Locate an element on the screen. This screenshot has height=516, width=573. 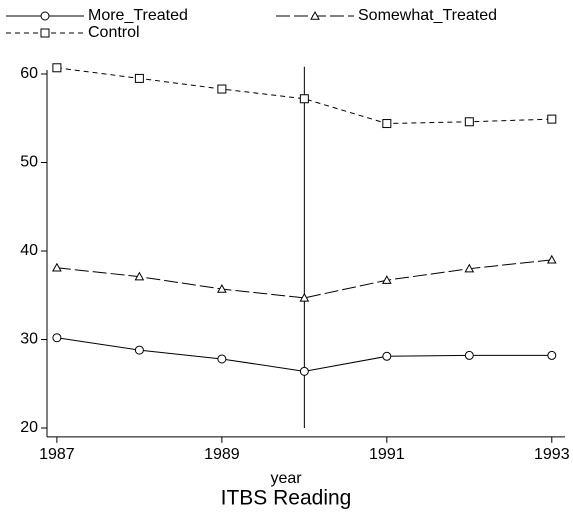
y-tick-label: 30 is located at coordinates (29, 339).